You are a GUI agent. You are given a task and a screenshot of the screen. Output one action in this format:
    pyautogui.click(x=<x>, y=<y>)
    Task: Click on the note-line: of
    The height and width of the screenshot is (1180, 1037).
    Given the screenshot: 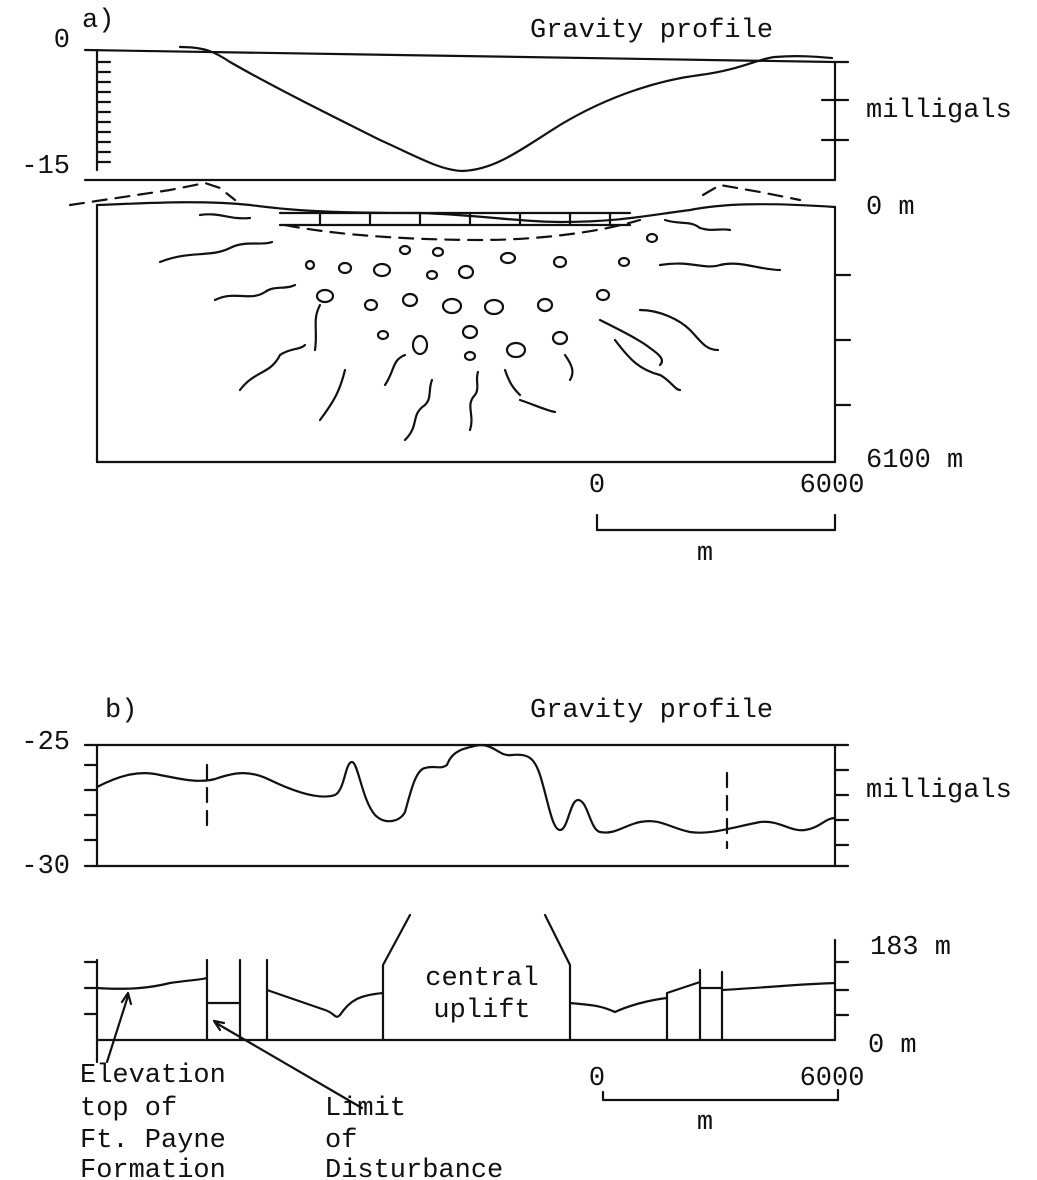 What is the action you would take?
    pyautogui.click(x=341, y=1141)
    